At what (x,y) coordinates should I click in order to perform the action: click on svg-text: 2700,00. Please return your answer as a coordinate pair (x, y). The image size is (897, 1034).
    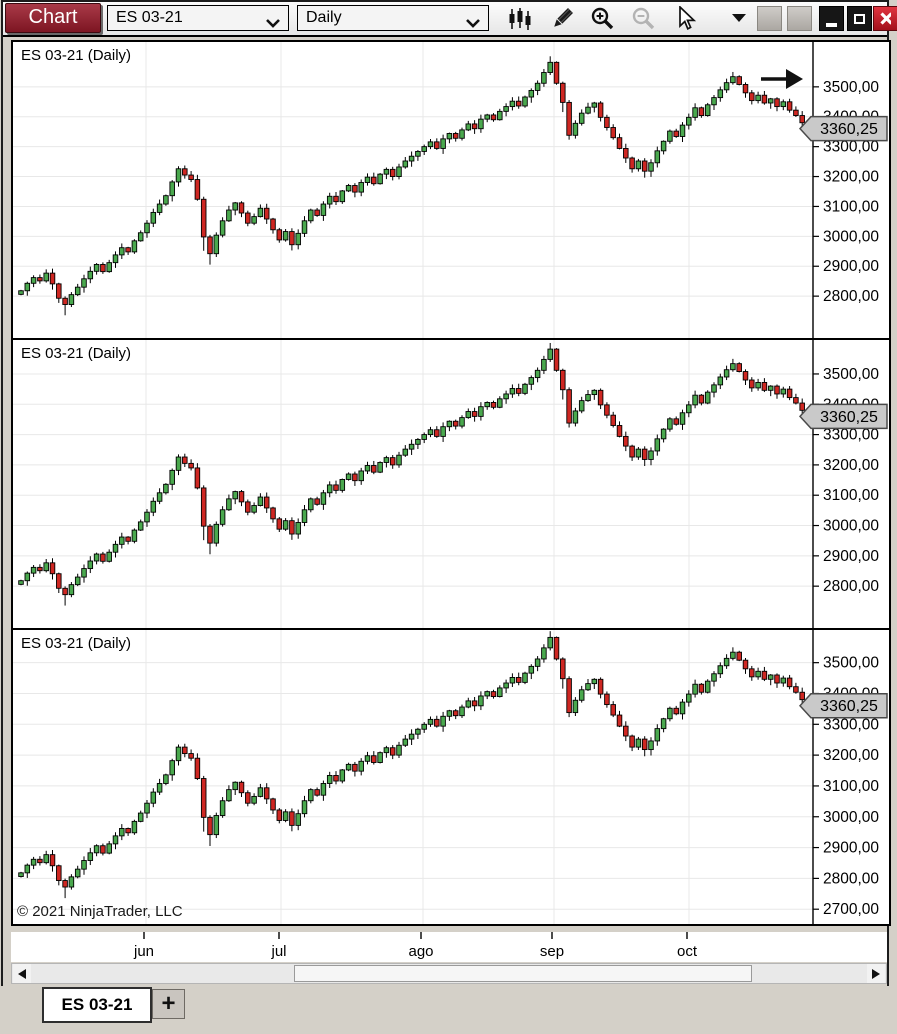
    Looking at the image, I should click on (851, 909).